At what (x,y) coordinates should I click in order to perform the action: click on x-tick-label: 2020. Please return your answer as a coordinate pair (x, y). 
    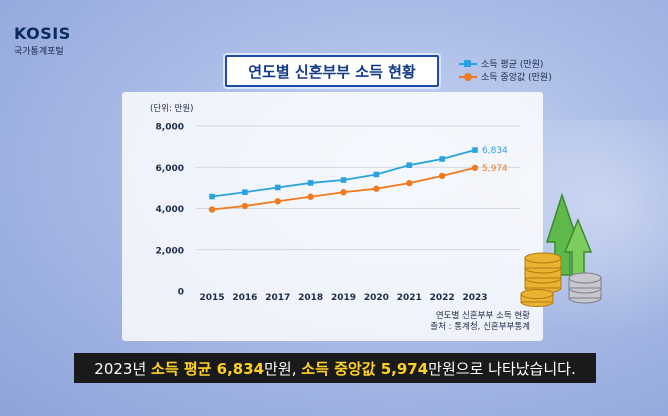
    Looking at the image, I should click on (376, 298).